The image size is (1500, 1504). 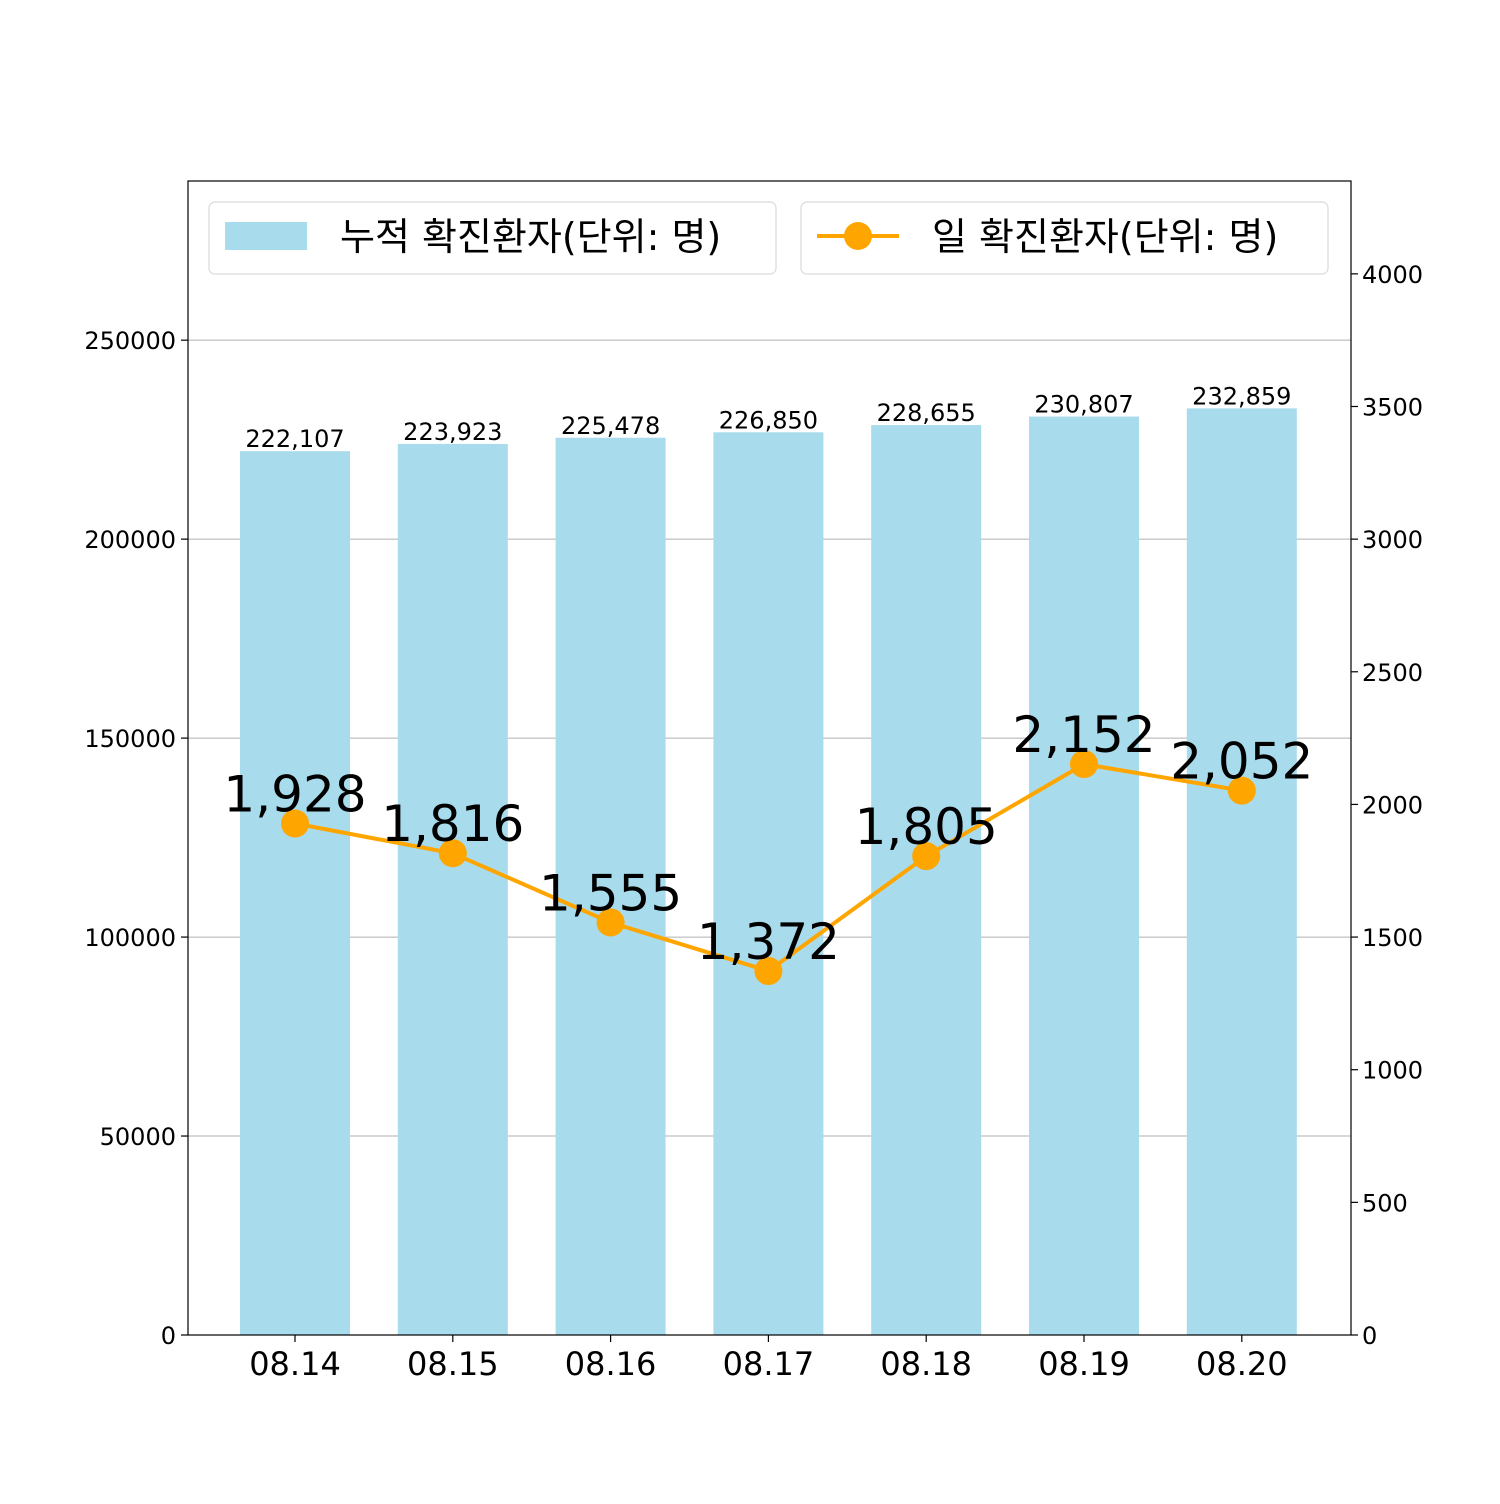 What do you see at coordinates (926, 413) in the screenshot?
I see `bar-value-label: 228,655` at bounding box center [926, 413].